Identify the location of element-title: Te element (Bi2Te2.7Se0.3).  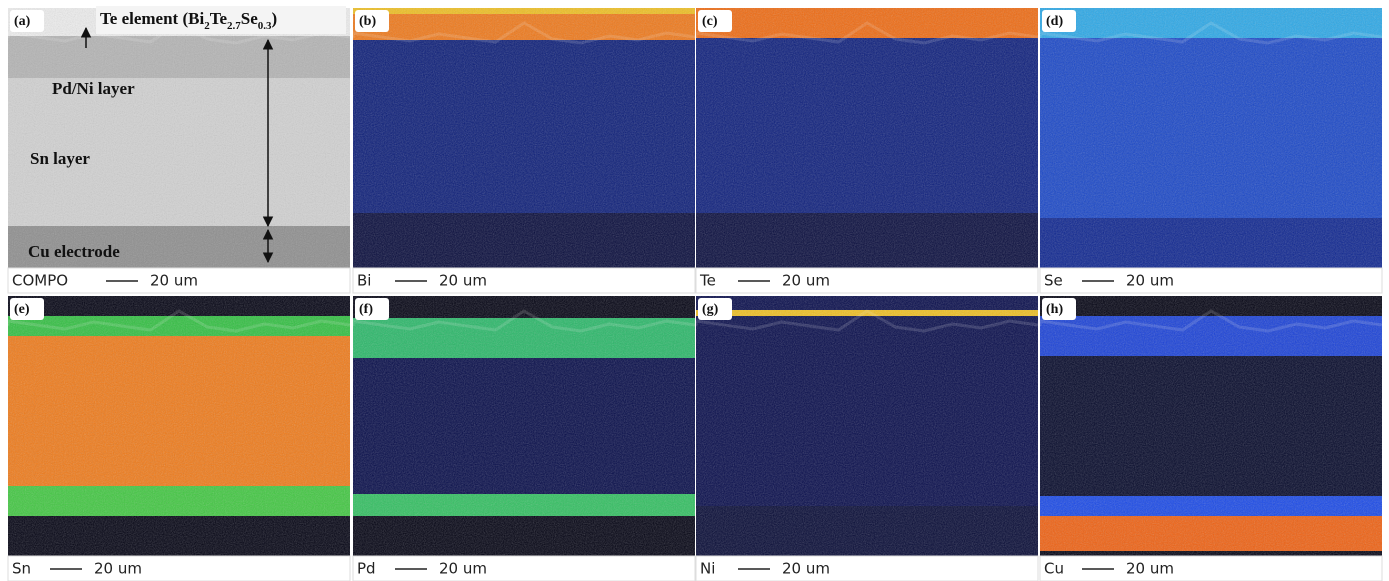
(188, 20).